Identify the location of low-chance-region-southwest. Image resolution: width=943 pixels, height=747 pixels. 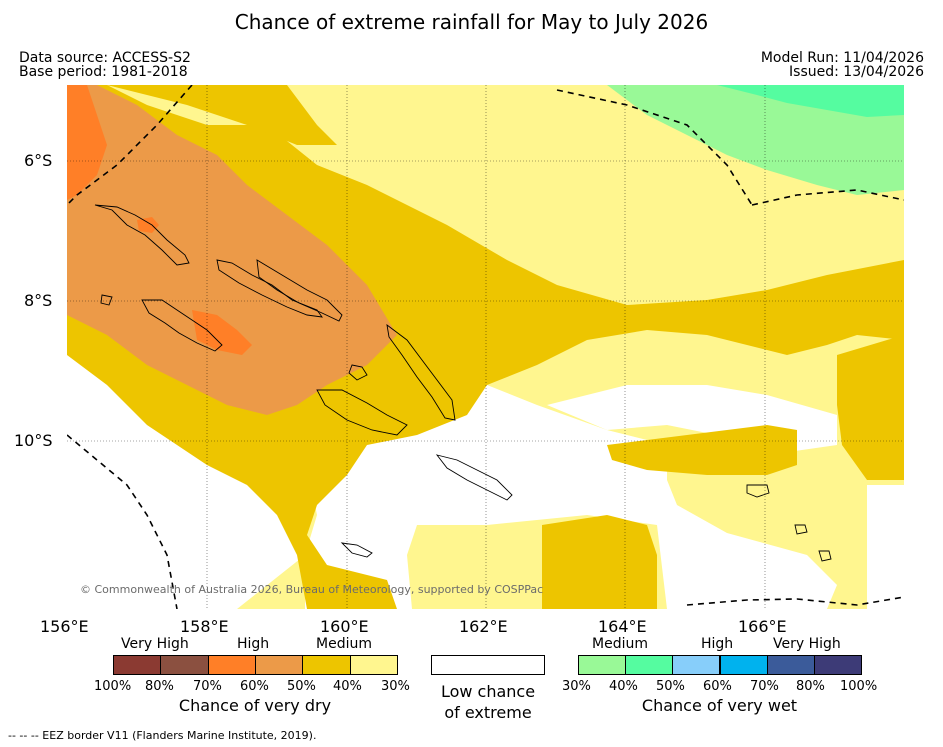
(187, 481).